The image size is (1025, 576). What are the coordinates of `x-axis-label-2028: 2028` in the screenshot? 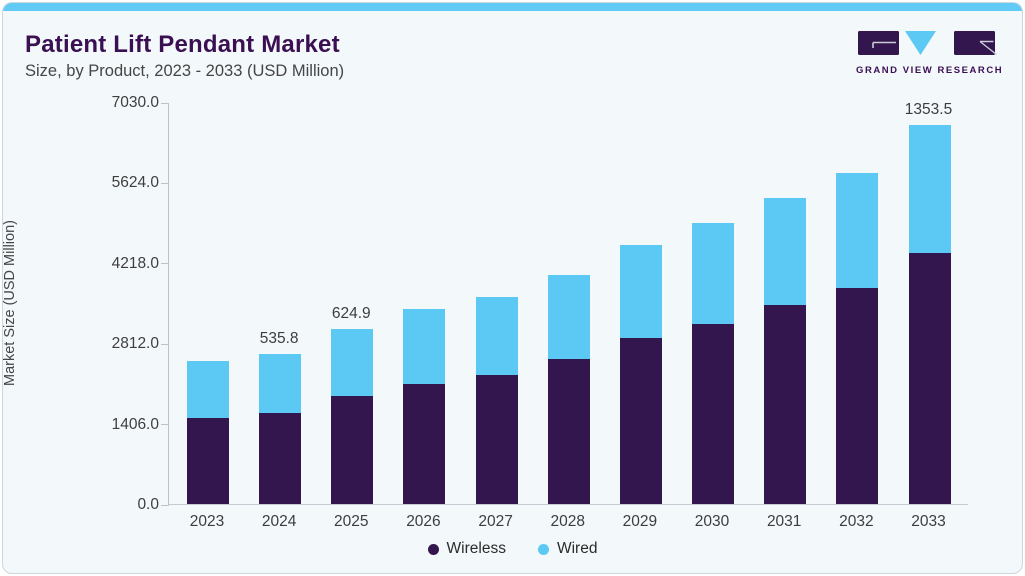 It's located at (567, 521).